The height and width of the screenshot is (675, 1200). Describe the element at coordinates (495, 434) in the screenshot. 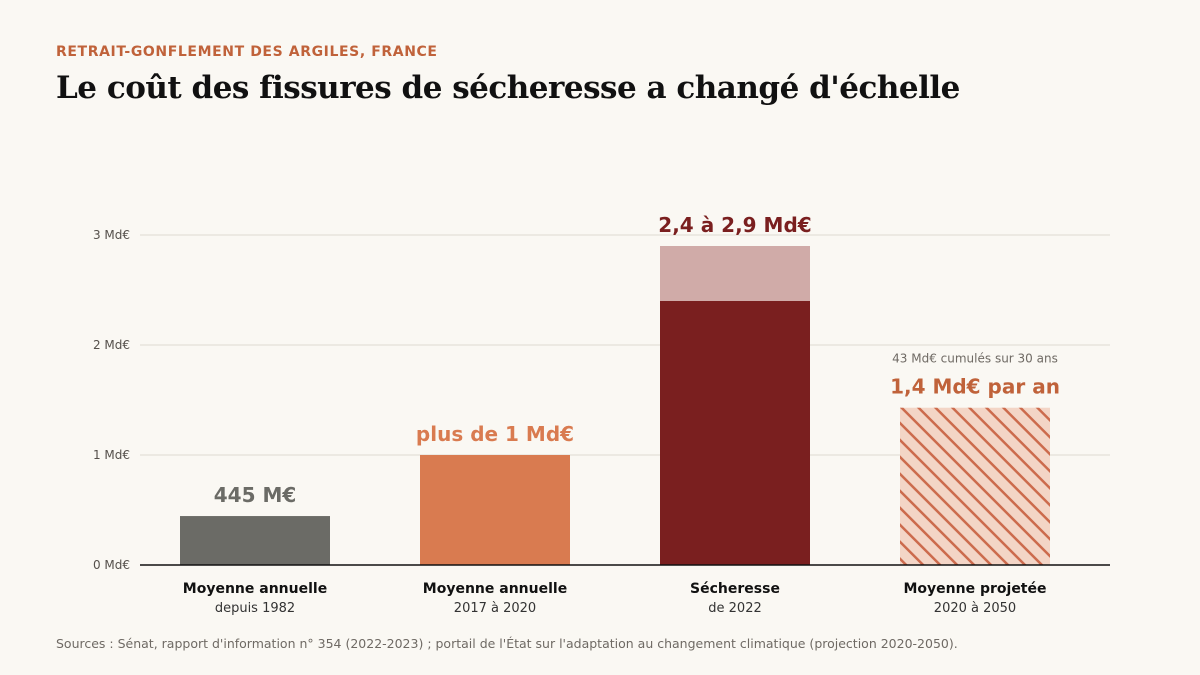

I see `data-label: plus de 1 Md€` at that location.